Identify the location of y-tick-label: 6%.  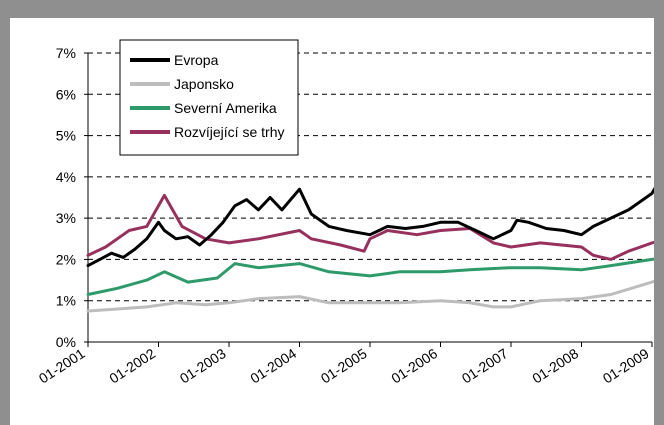
(66, 94).